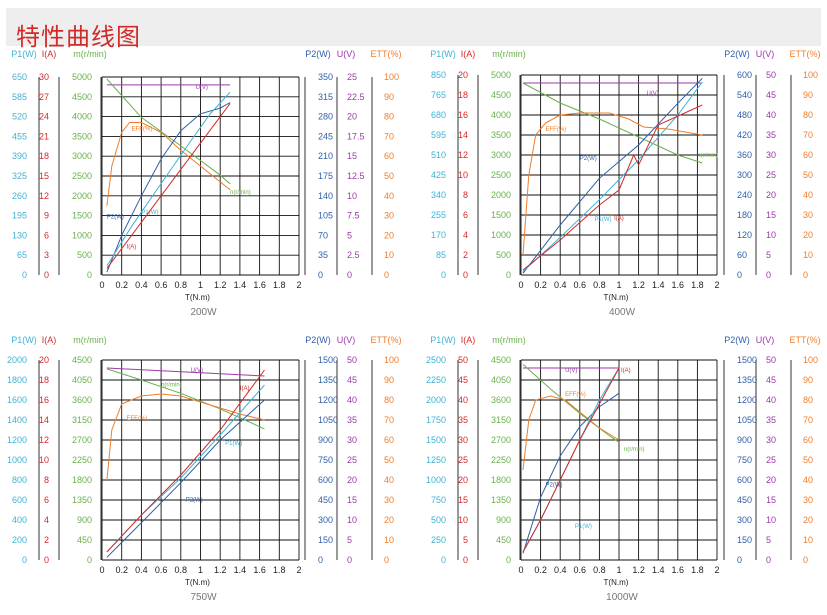 This screenshot has height=615, width=827. Describe the element at coordinates (697, 570) in the screenshot. I see `x-tick-label: 1.8` at that location.